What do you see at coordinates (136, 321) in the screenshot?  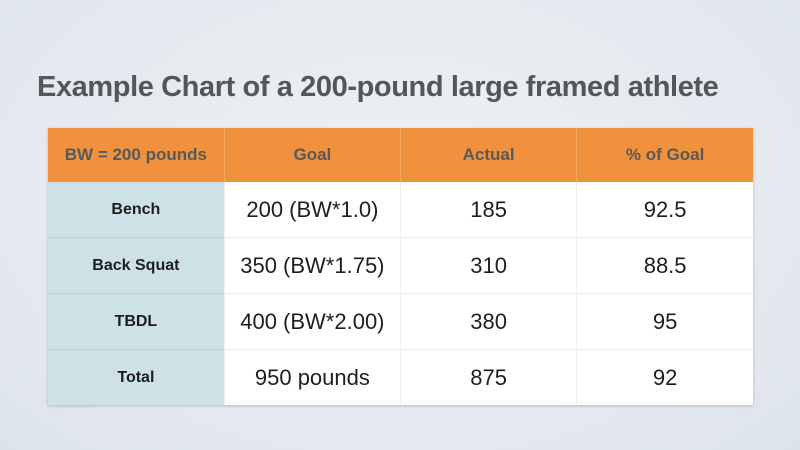 I see `row-label-cell: TBDL` at bounding box center [136, 321].